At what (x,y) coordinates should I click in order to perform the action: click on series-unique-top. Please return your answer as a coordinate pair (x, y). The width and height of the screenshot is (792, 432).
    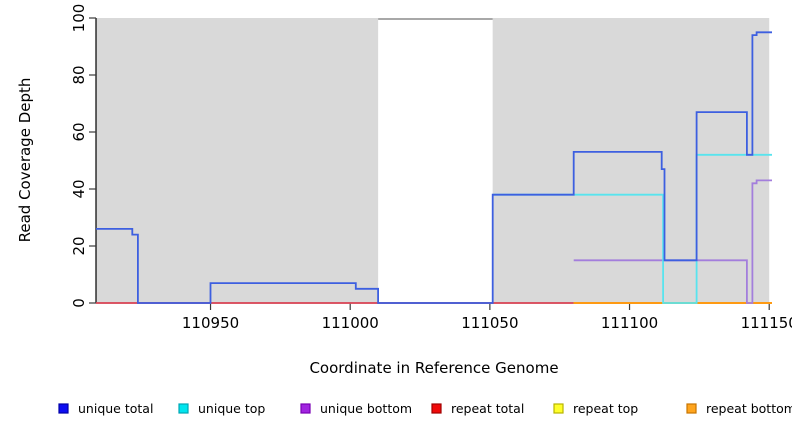
    Looking at the image, I should click on (632, 228).